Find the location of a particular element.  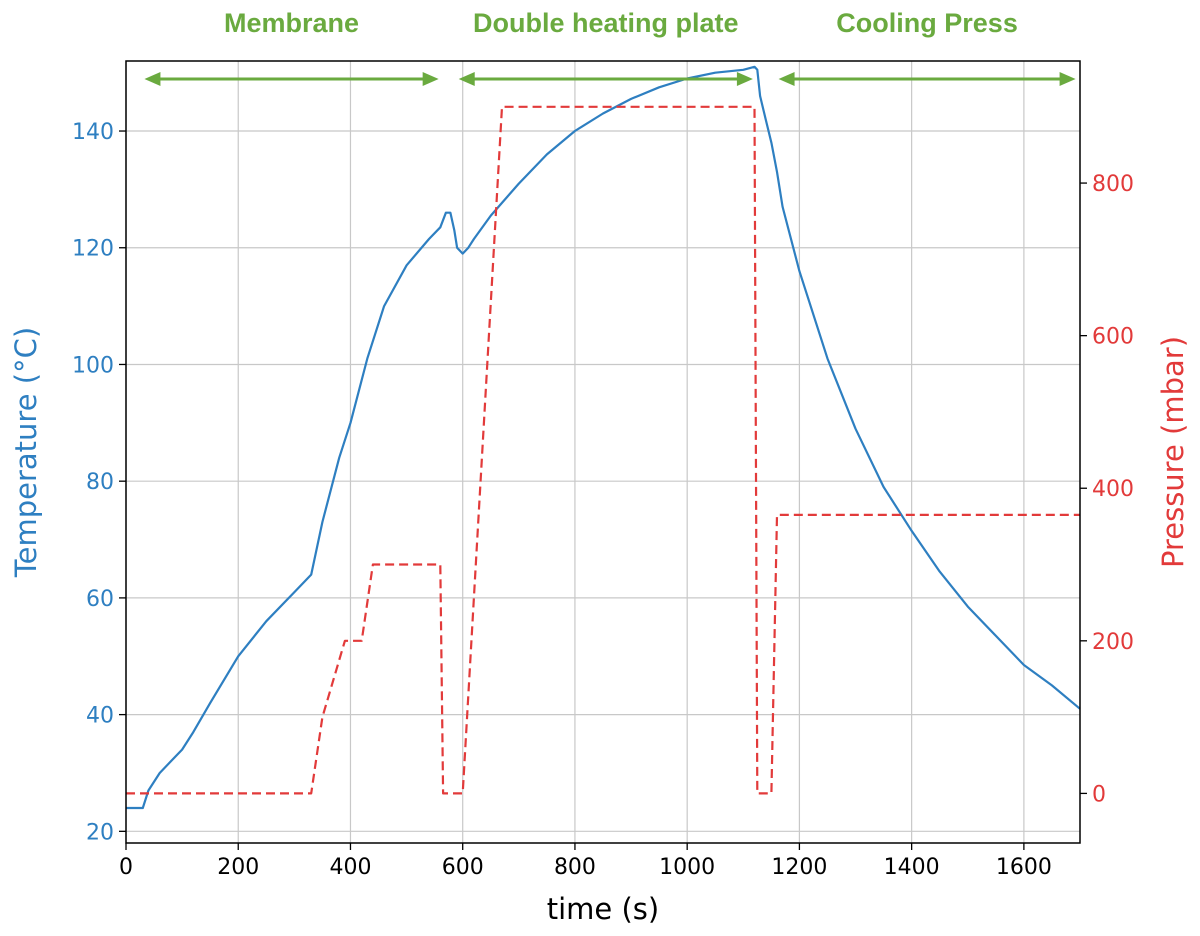

x-tick-label: 800 is located at coordinates (575, 867).